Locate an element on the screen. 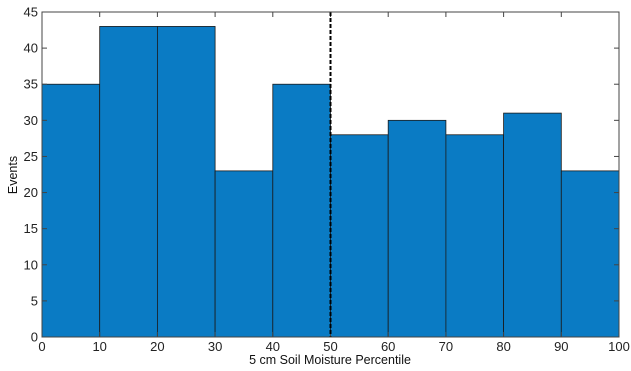 The width and height of the screenshot is (631, 371). y-tick-label: 40 is located at coordinates (31, 48).